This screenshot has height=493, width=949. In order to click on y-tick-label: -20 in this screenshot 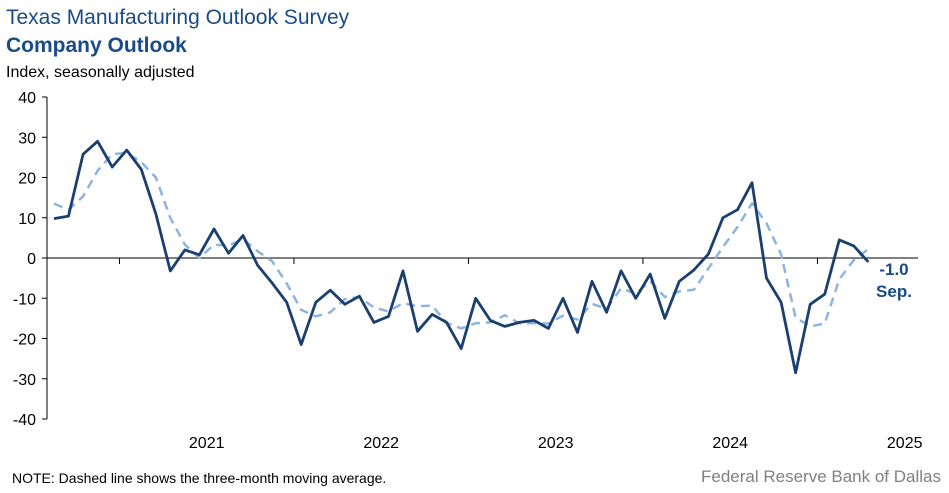, I will do `click(24, 340)`.